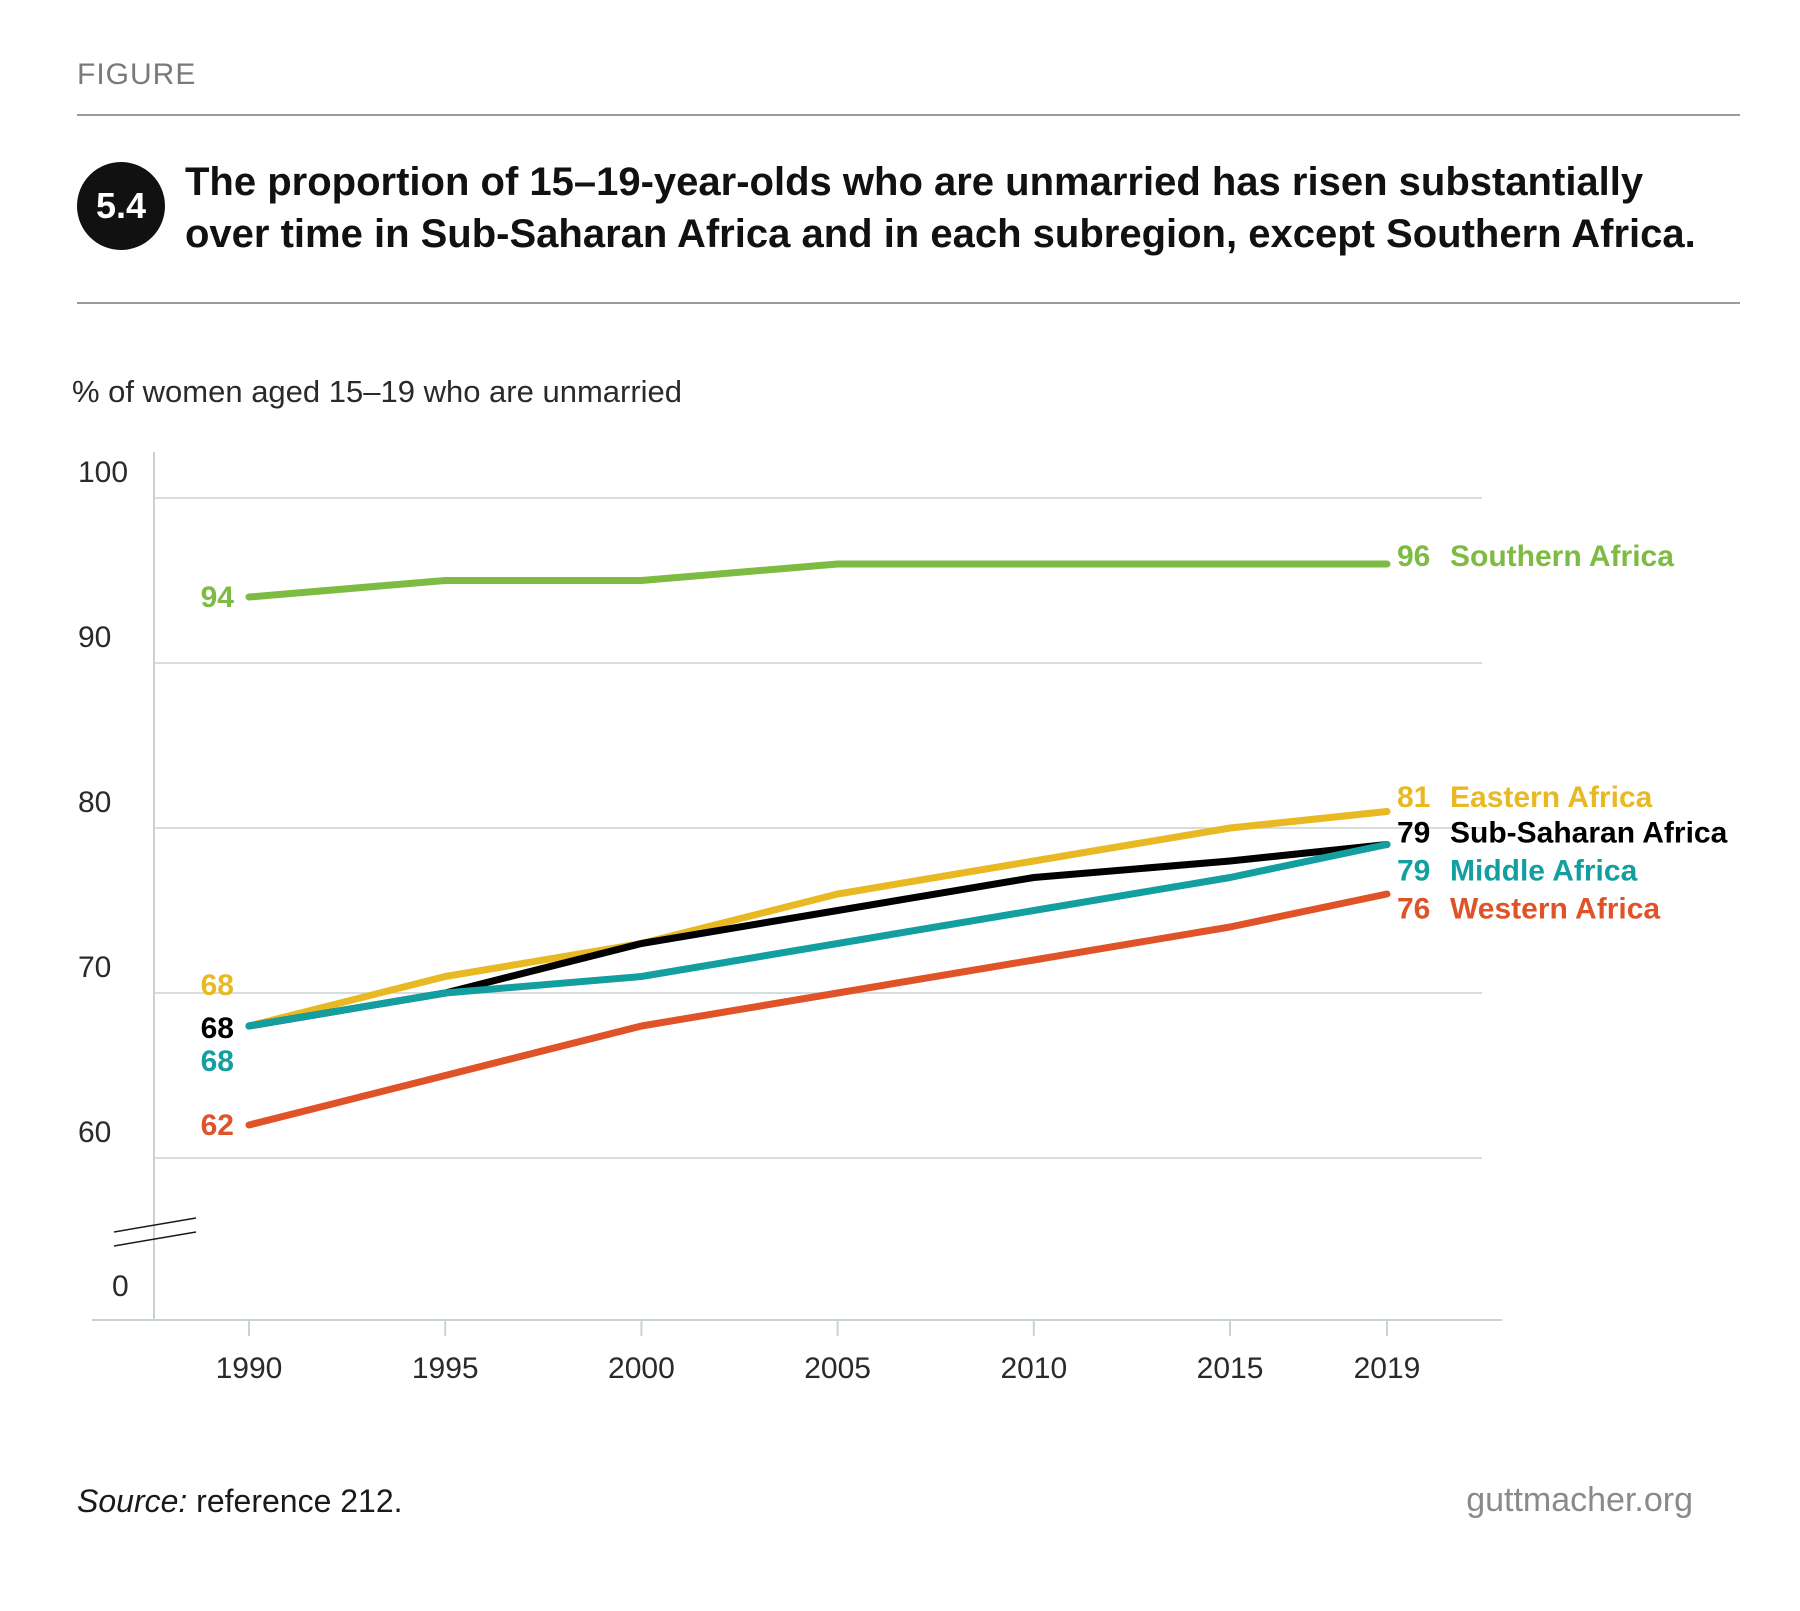 This screenshot has height=1611, width=1800. Describe the element at coordinates (121, 206) in the screenshot. I see `figure-number-badge: 5.4` at that location.